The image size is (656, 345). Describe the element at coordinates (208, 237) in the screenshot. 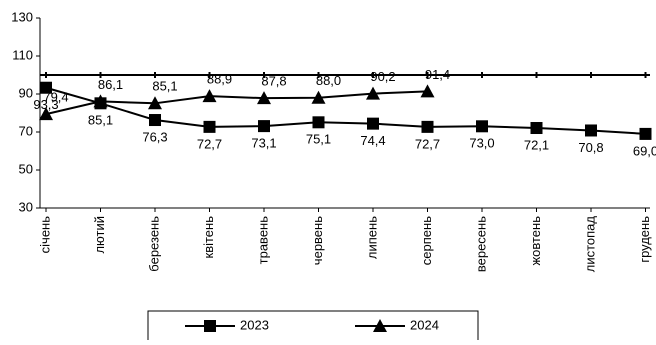

I see `x-tick-label: квітень` at that location.